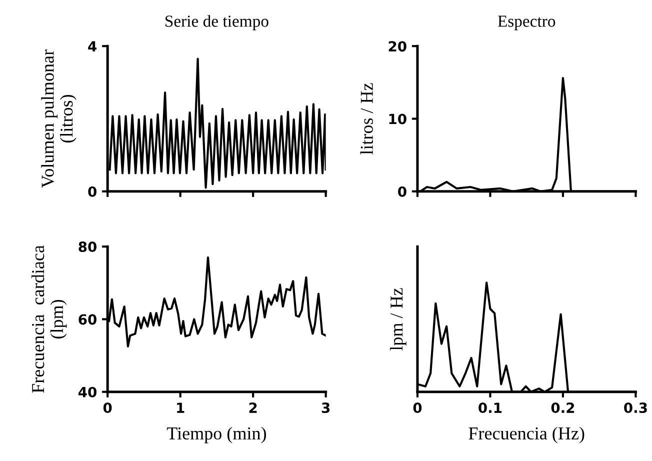 The image size is (652, 461). I want to click on y-axis-title: lpm / Hz, so click(398, 319).